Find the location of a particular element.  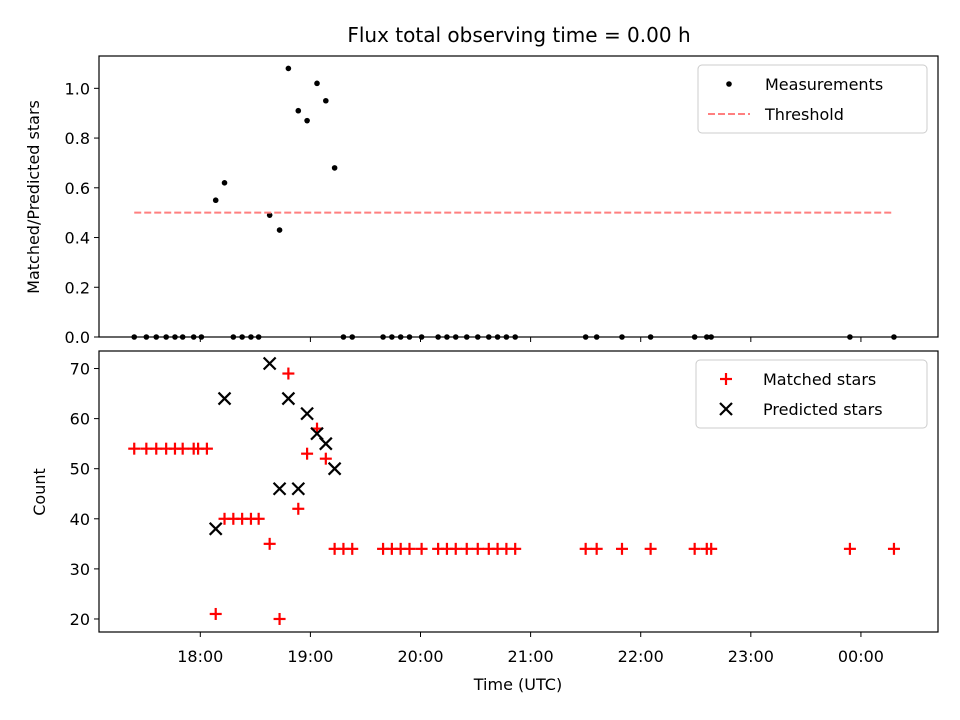

ratio-y-tick-label: 0.4 is located at coordinates (77, 238).